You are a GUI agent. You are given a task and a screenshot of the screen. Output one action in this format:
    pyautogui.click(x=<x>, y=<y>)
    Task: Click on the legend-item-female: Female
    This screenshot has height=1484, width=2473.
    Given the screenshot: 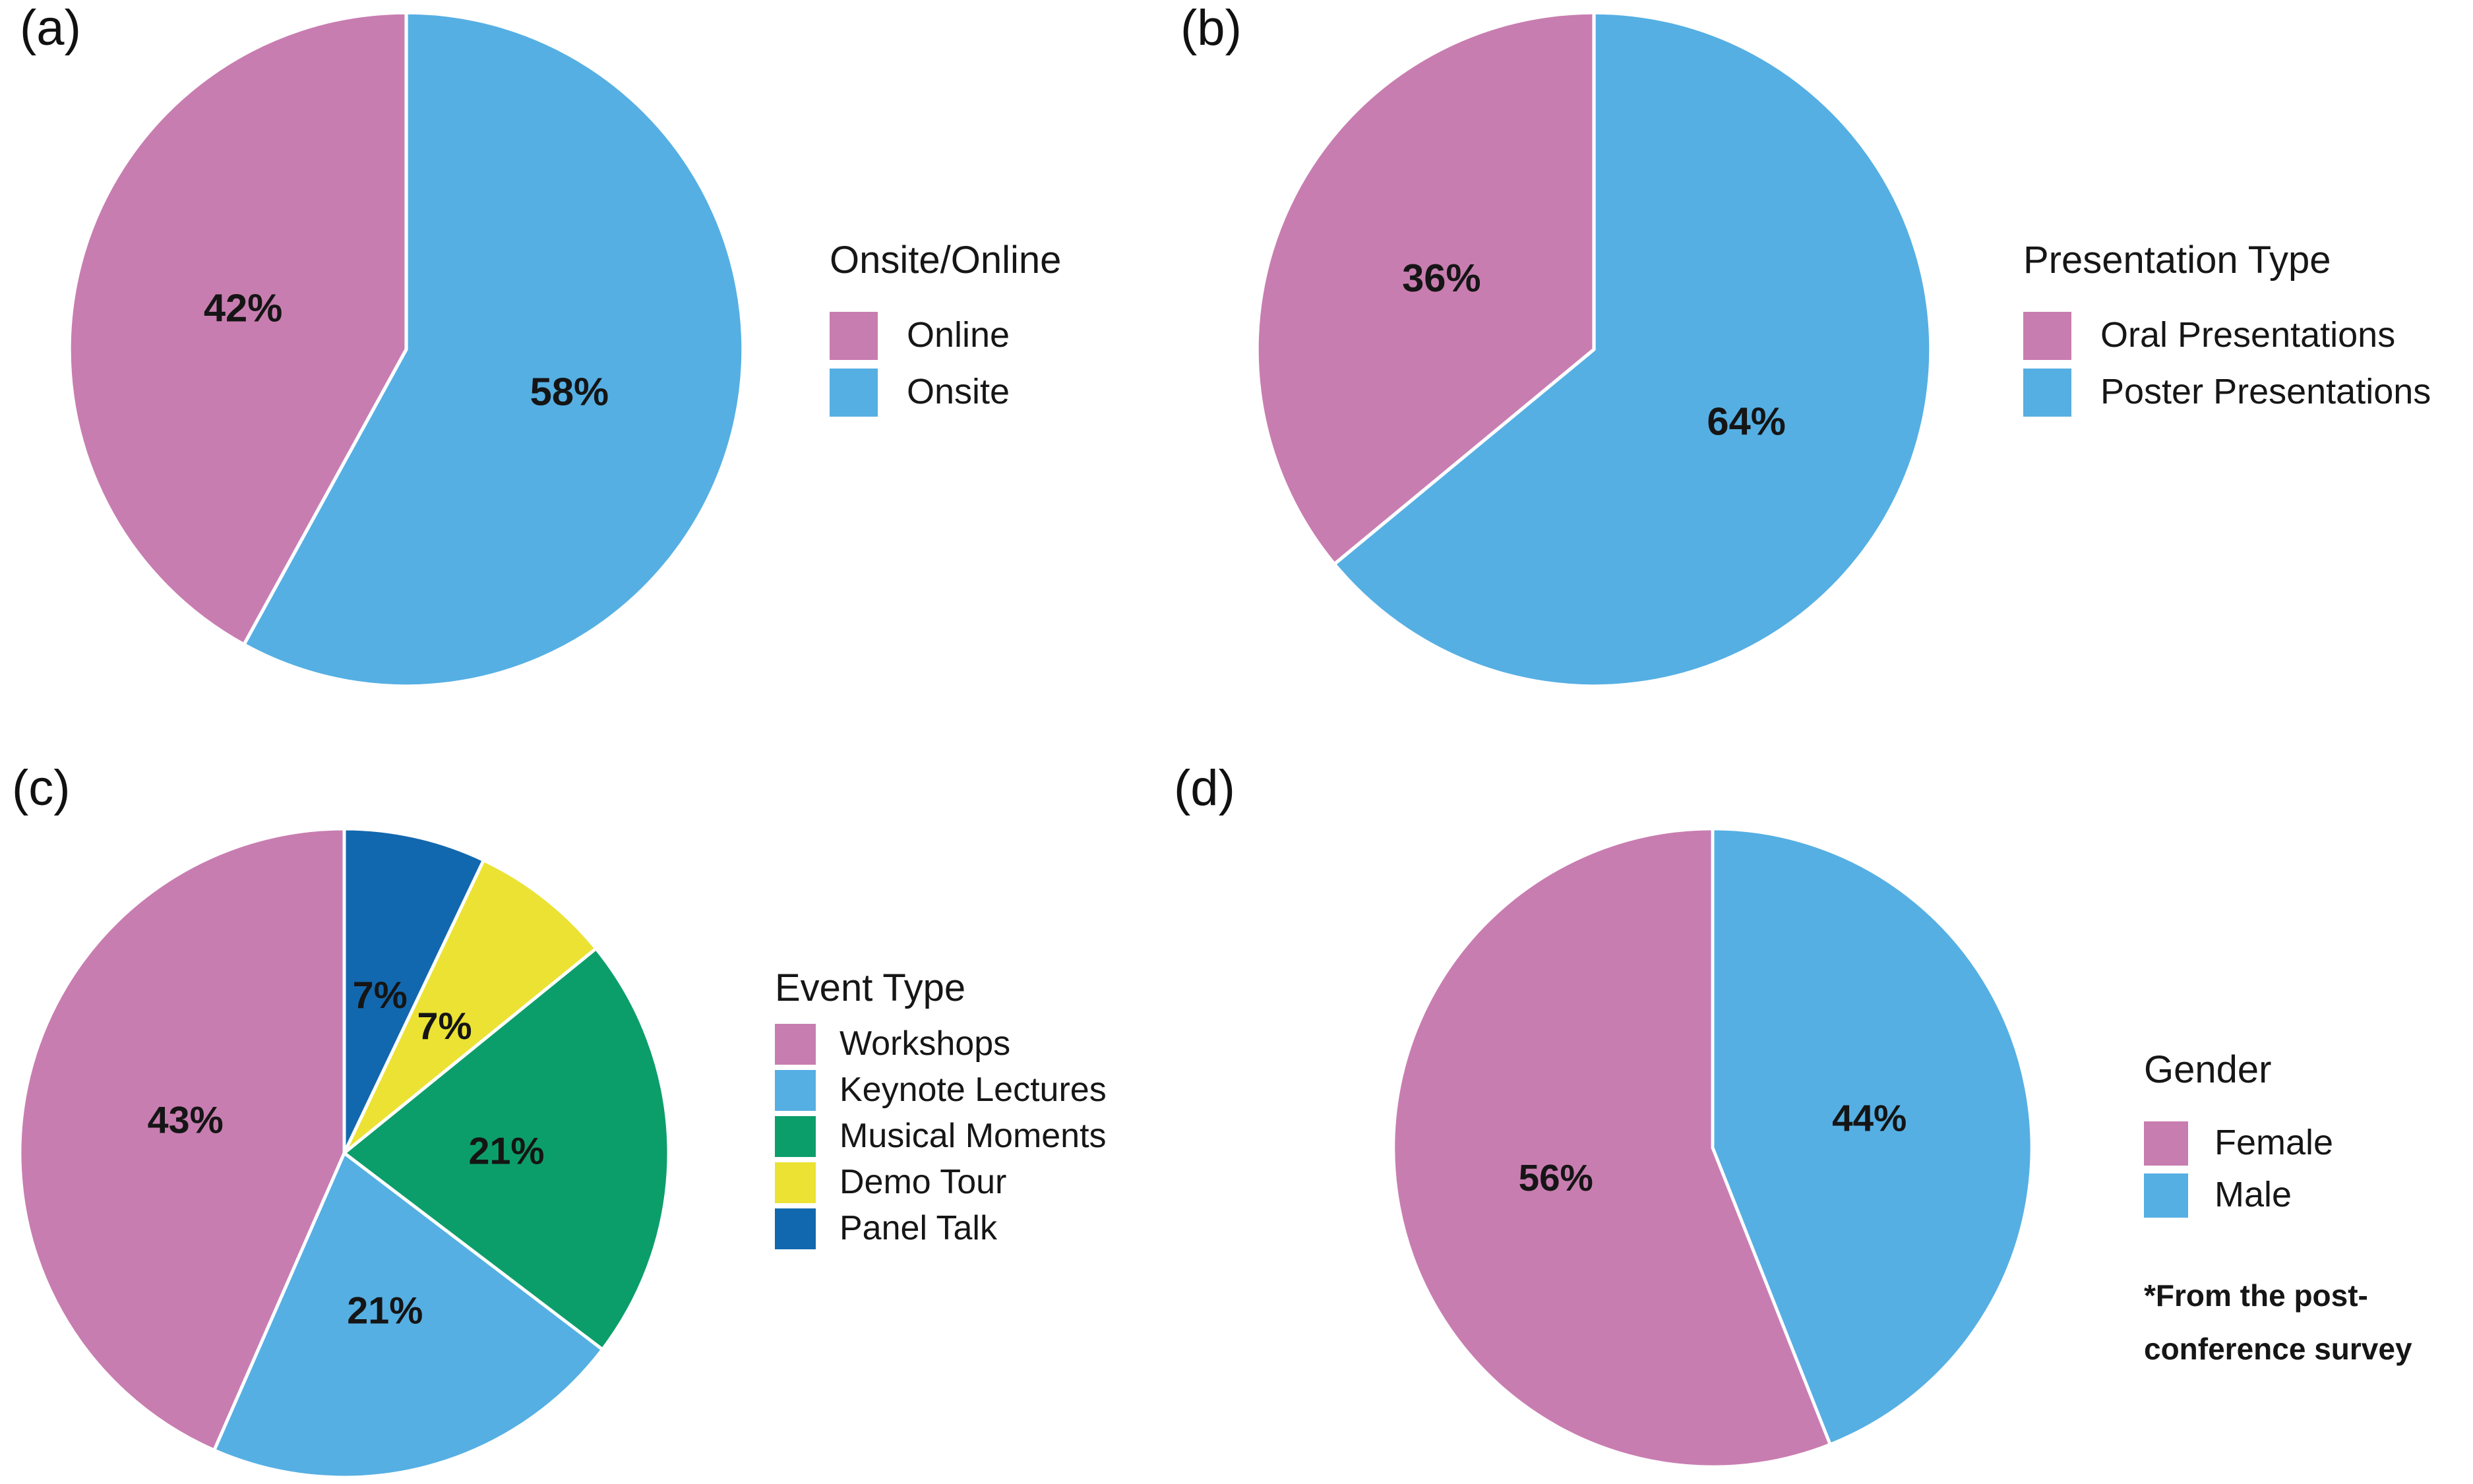 What is the action you would take?
    pyautogui.click(x=2238, y=1143)
    